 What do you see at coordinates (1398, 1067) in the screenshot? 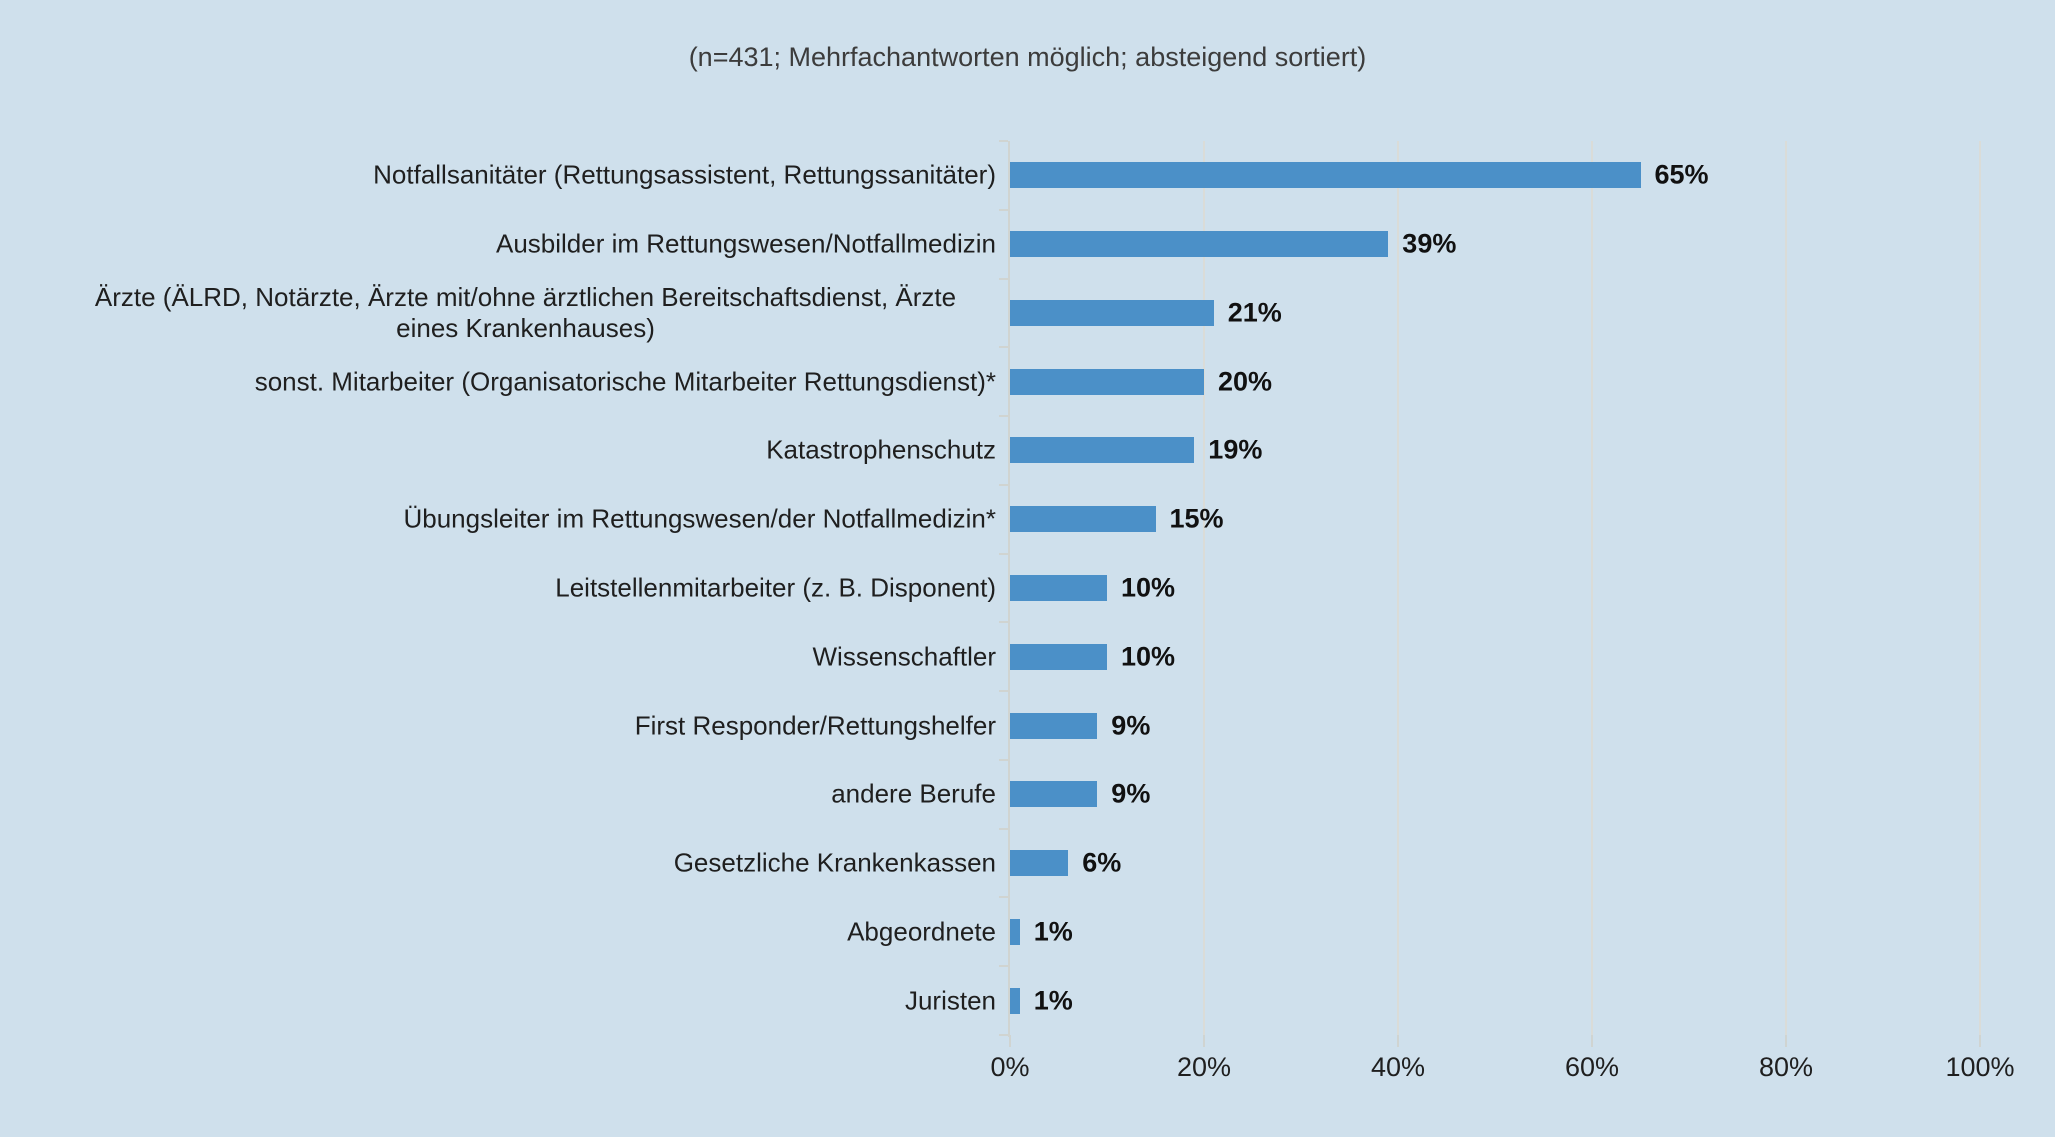
I see `x-axis-tick-label: 40%` at bounding box center [1398, 1067].